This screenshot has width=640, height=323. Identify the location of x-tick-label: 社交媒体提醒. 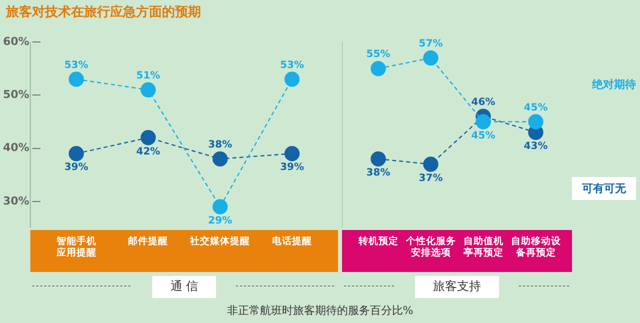
(219, 241).